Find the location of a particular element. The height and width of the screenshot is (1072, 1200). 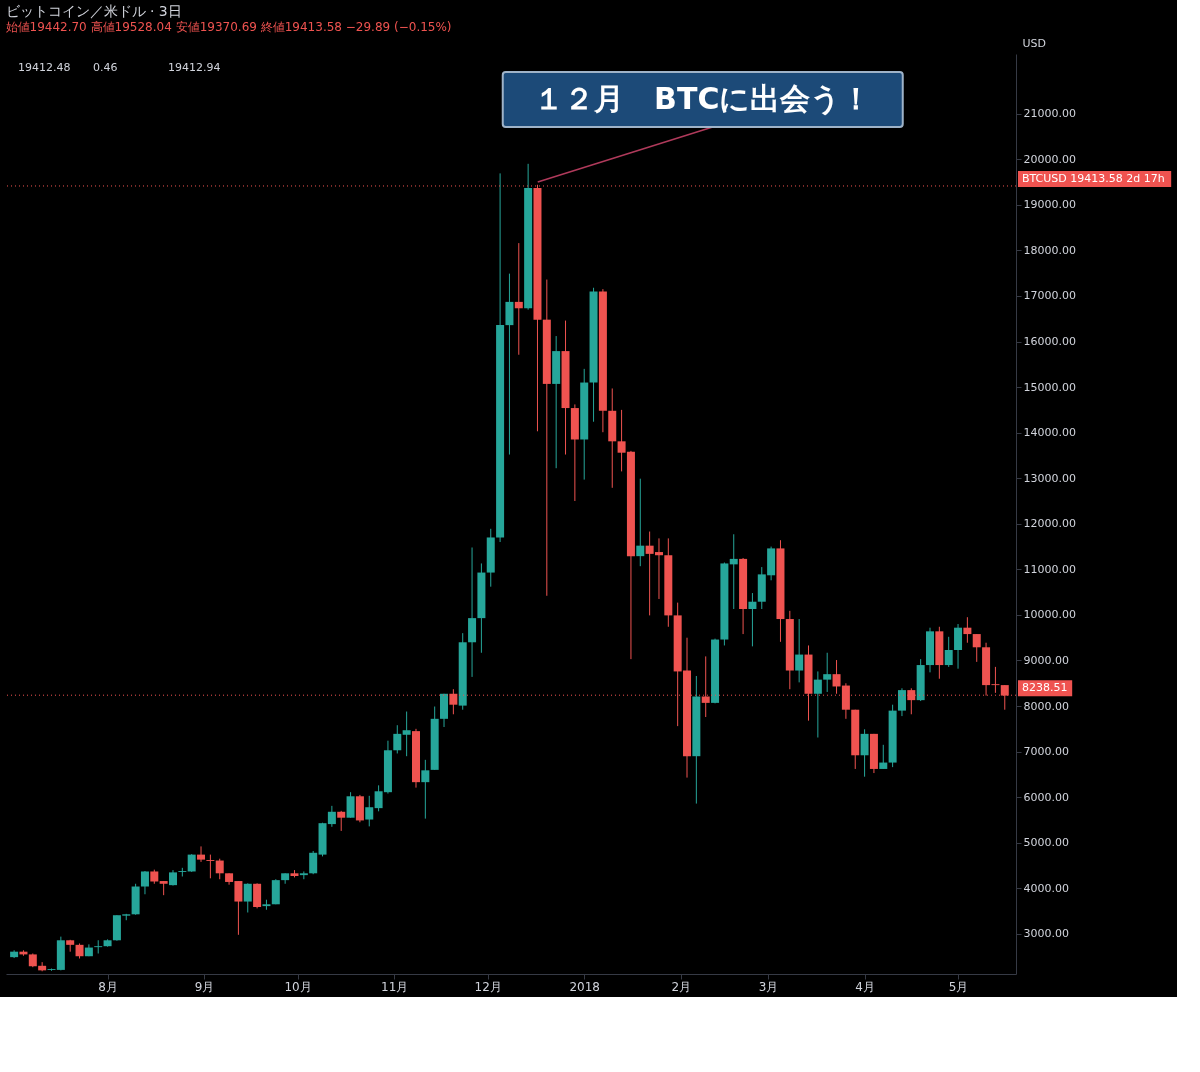

y-tick-label: 8000.00 is located at coordinates (1046, 706).